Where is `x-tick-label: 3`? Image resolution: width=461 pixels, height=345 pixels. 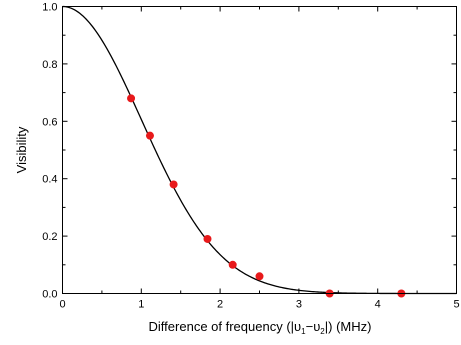
x-tick-label: 3 is located at coordinates (299, 305).